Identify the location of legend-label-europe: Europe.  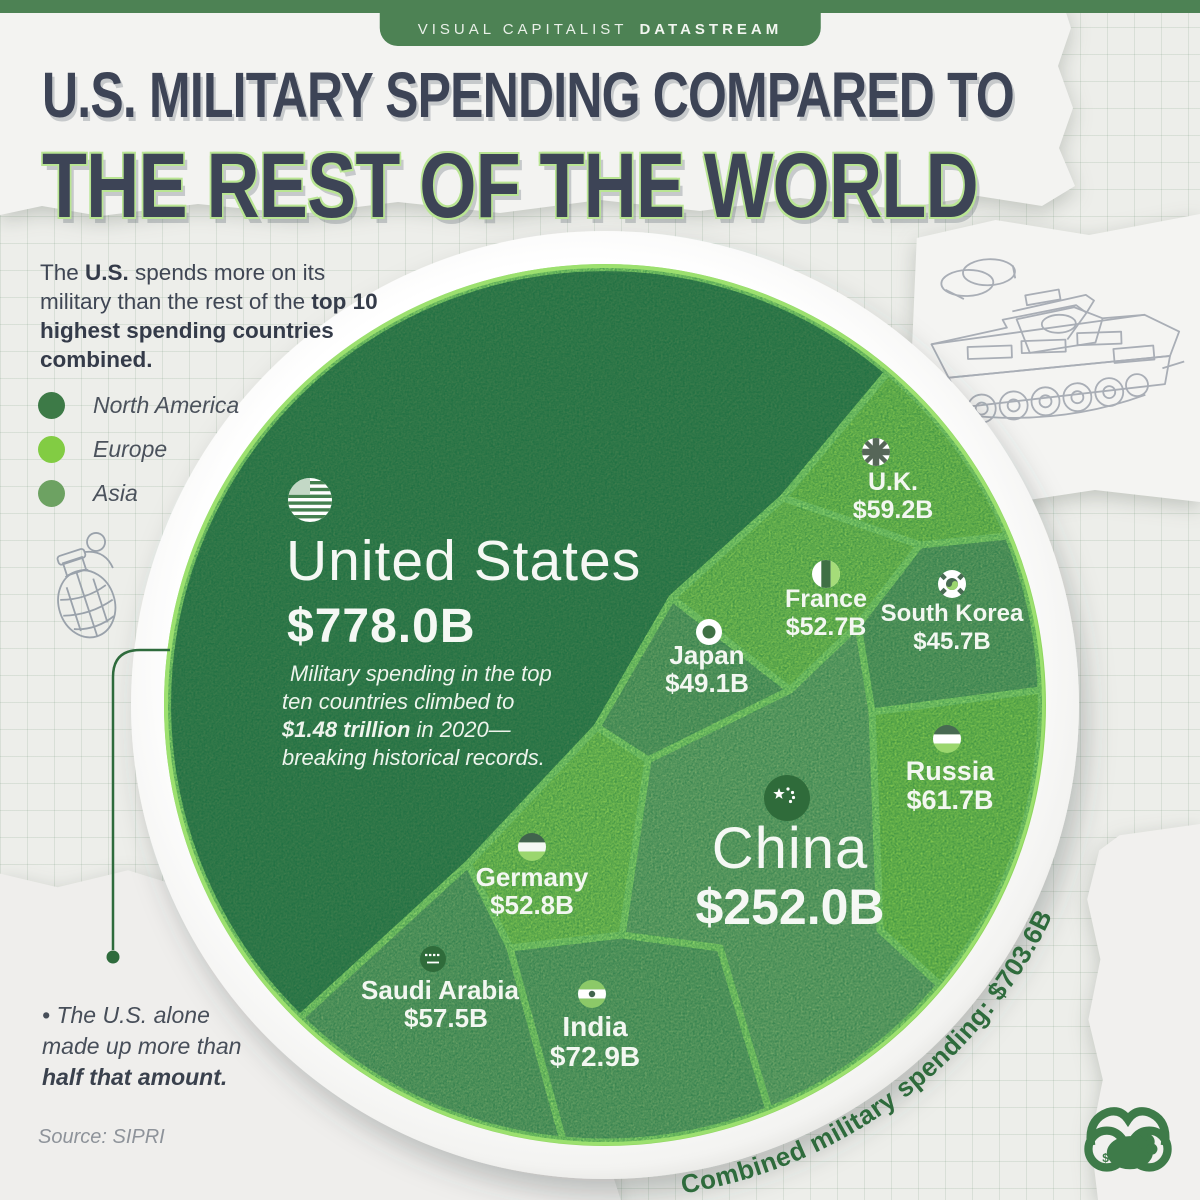
(130, 449).